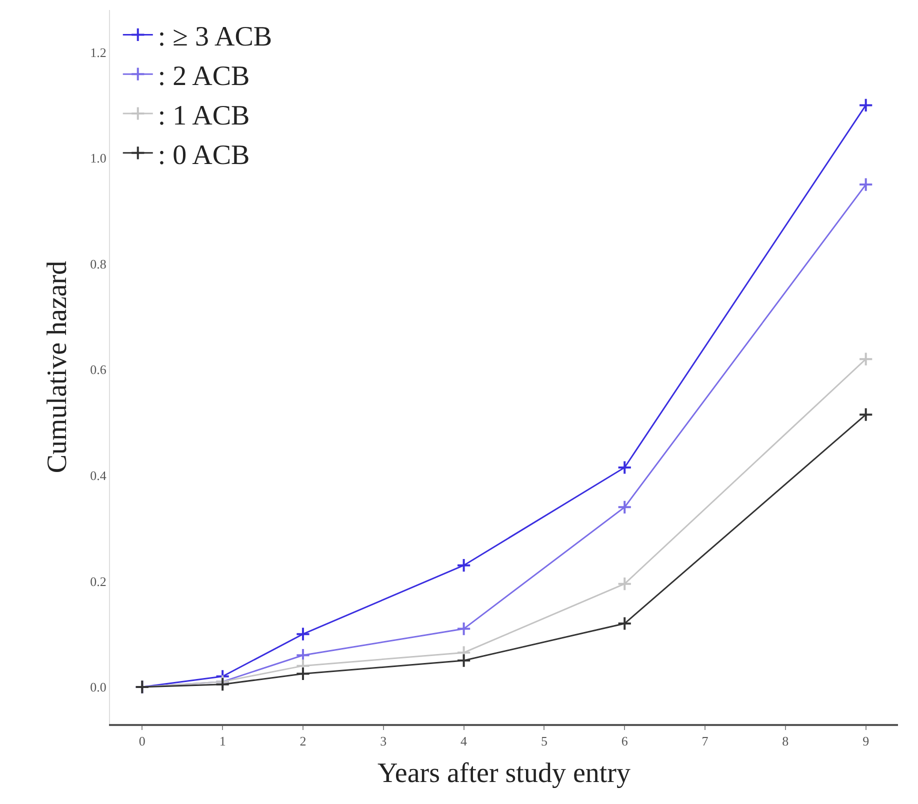 This screenshot has width=918, height=804. Describe the element at coordinates (57, 367) in the screenshot. I see `y-axis-title: Cumulative hazard` at that location.